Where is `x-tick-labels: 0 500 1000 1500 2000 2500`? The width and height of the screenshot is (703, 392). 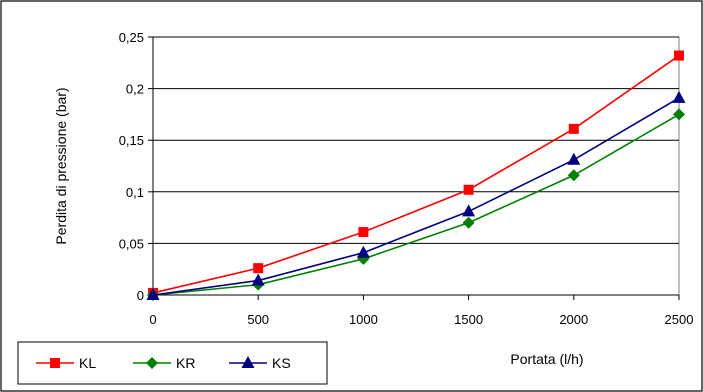 x-tick-labels: 0 500 1000 1500 2000 2500 is located at coordinates (421, 319).